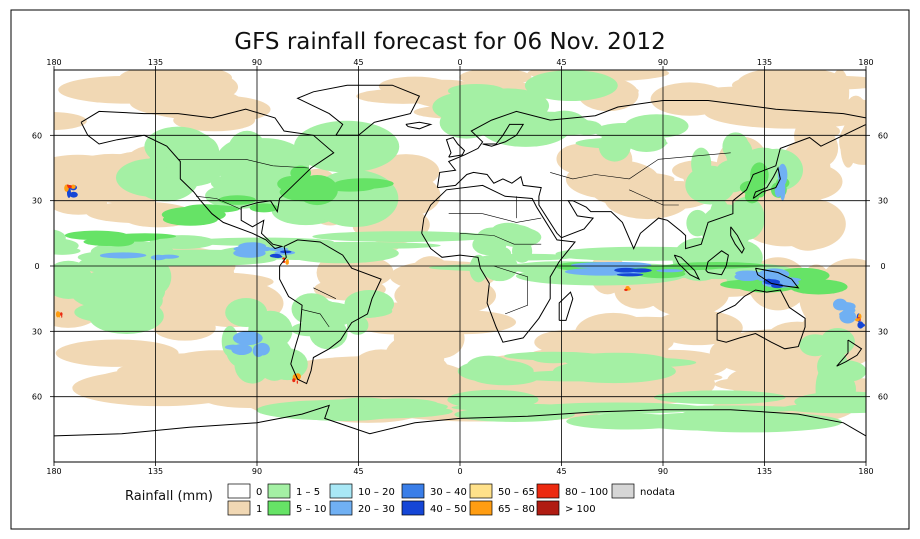  I want to click on legend-label: 30 – 40, so click(448, 492).